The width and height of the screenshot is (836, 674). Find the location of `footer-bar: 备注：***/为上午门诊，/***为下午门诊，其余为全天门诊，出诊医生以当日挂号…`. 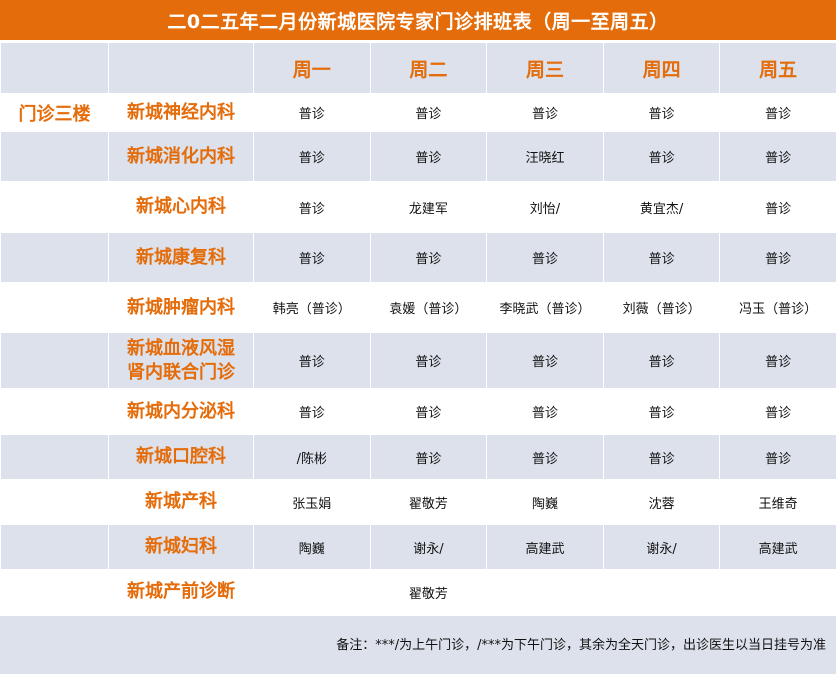

footer-bar: 备注：***/为上午门诊，/***为下午门诊，其余为全天门诊，出诊医生以当日挂号… is located at coordinates (418, 645).